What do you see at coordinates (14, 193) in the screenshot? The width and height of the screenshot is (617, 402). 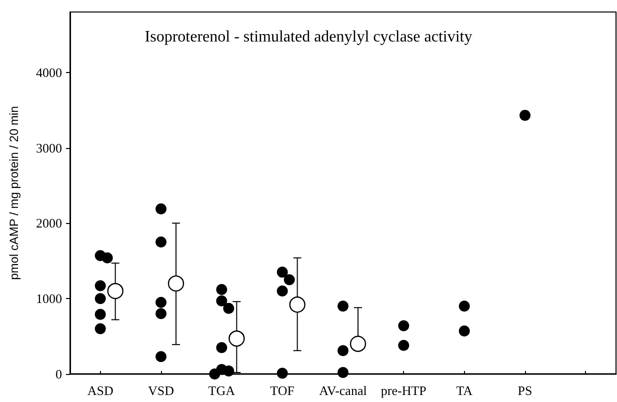 I see `y-axis-title: pmol cAMP / mg protein / 20 min` at bounding box center [14, 193].